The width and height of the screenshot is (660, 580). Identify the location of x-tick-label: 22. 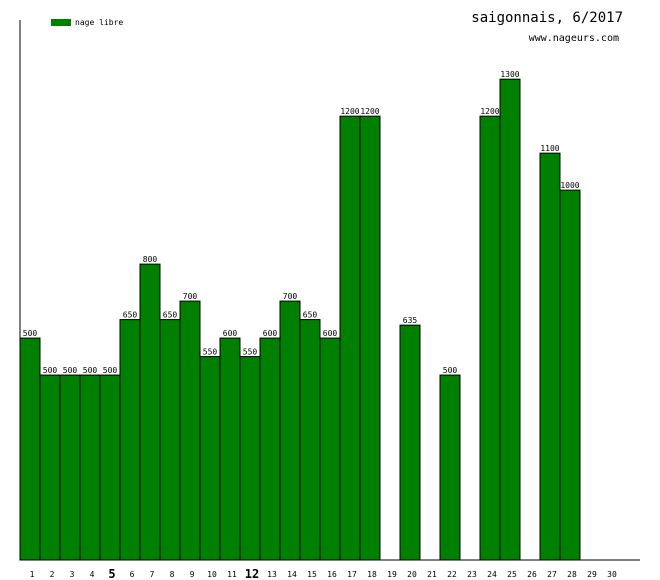
(452, 574).